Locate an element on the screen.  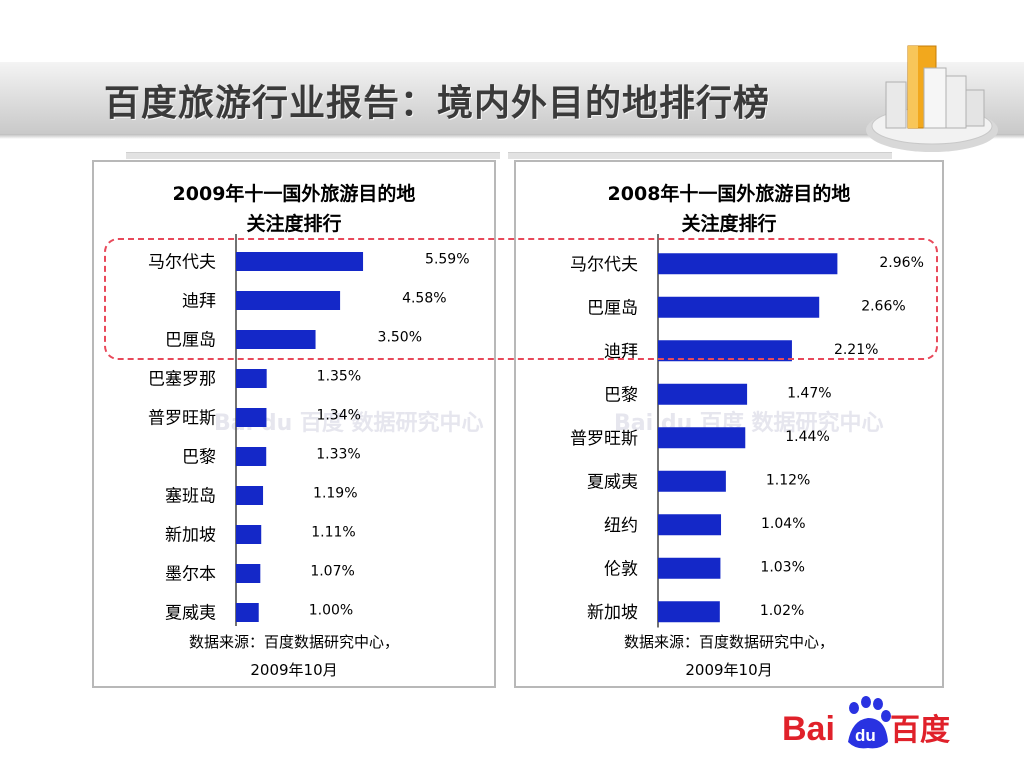
top3-highlight-box is located at coordinates (521, 299).